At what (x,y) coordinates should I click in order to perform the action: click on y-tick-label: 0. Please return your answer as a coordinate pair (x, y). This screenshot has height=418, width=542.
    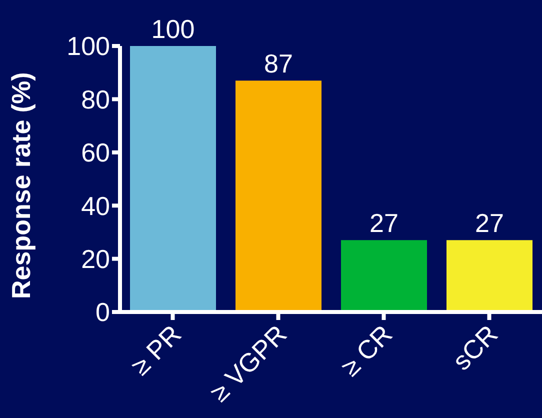
    Looking at the image, I should click on (103, 312).